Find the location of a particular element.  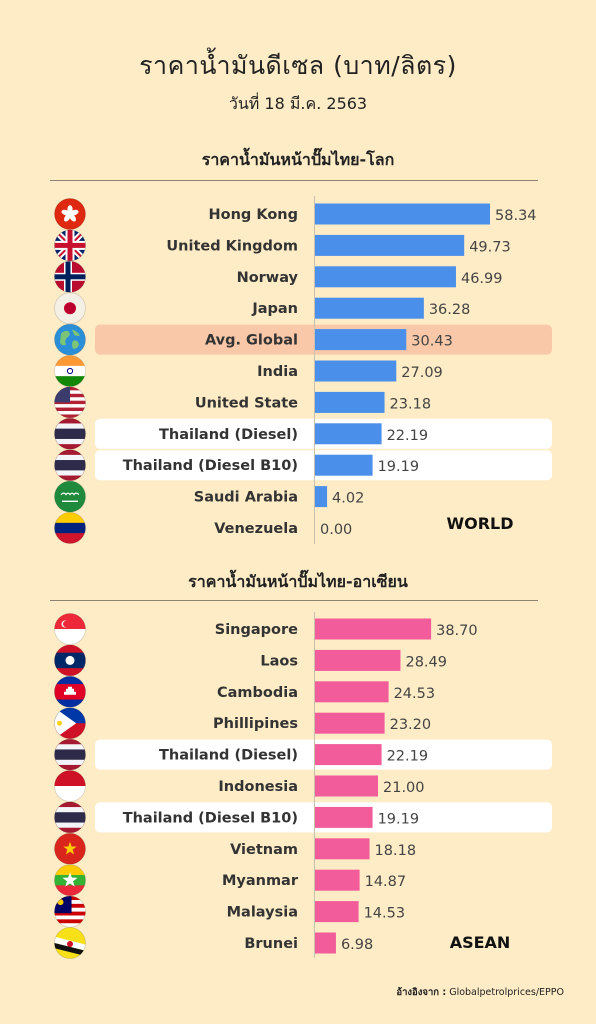

world-category-label: Norway is located at coordinates (268, 278).